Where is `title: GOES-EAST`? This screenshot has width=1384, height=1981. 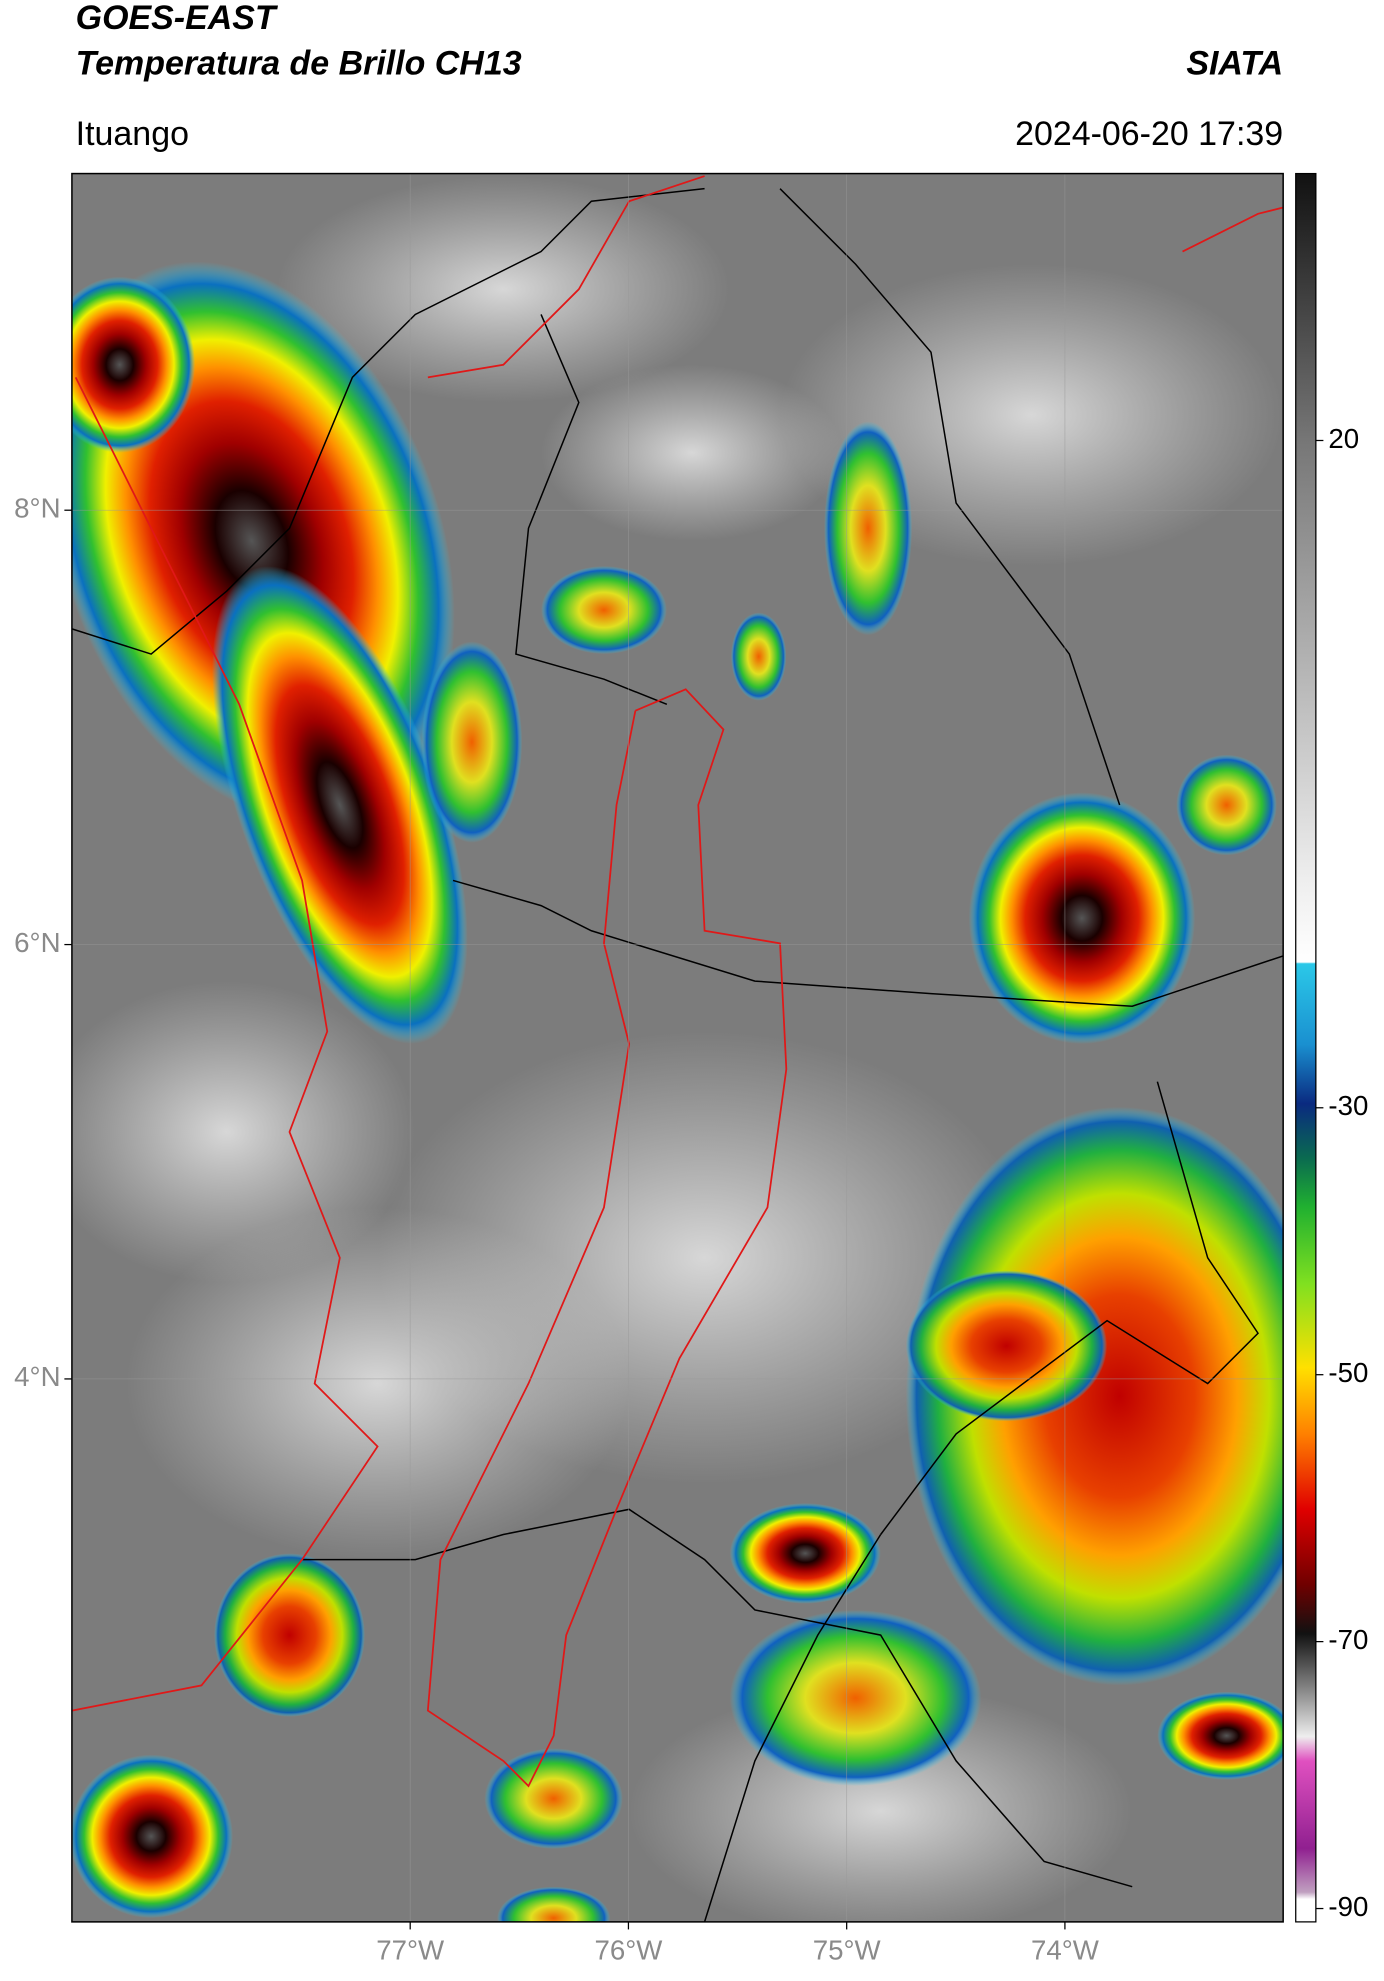
title: GOES-EAST is located at coordinates (177, 18).